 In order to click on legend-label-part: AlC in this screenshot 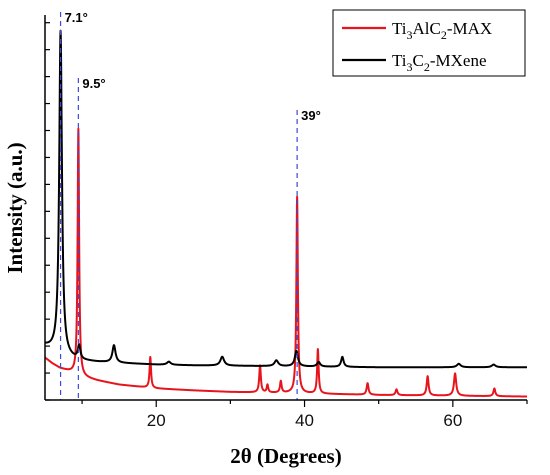, I will do `click(427, 28)`.